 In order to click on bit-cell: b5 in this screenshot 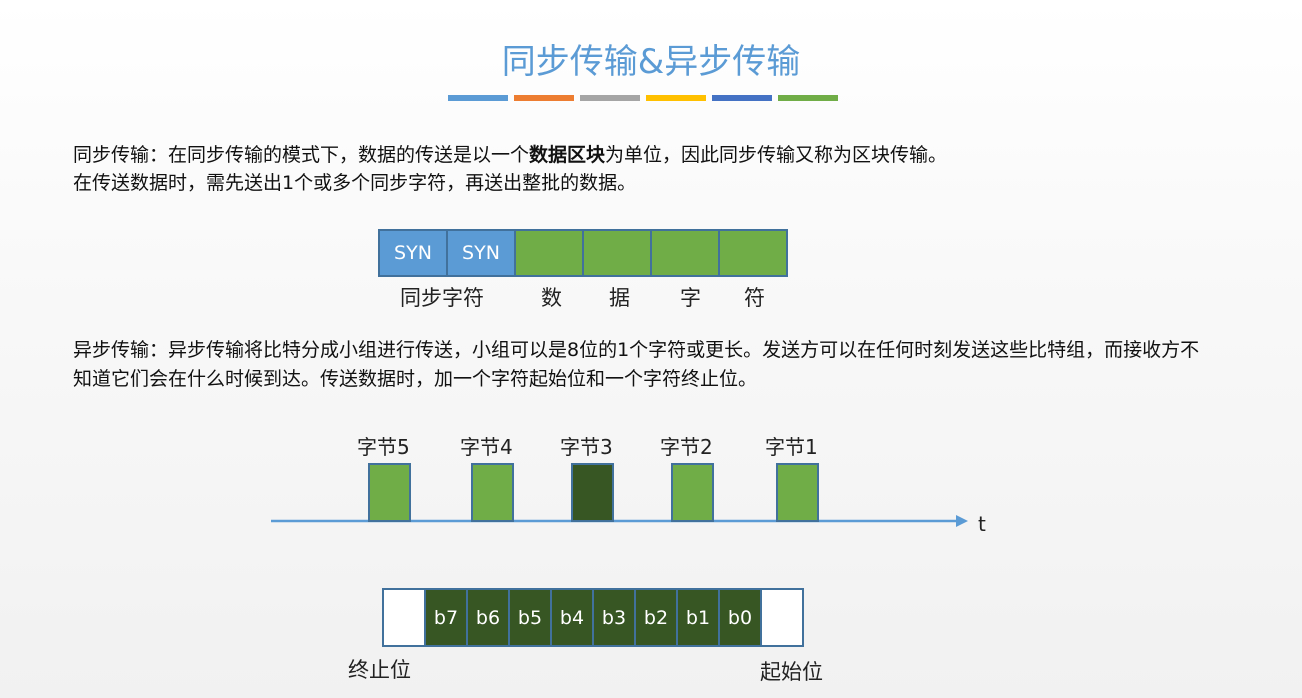, I will do `click(530, 617)`.